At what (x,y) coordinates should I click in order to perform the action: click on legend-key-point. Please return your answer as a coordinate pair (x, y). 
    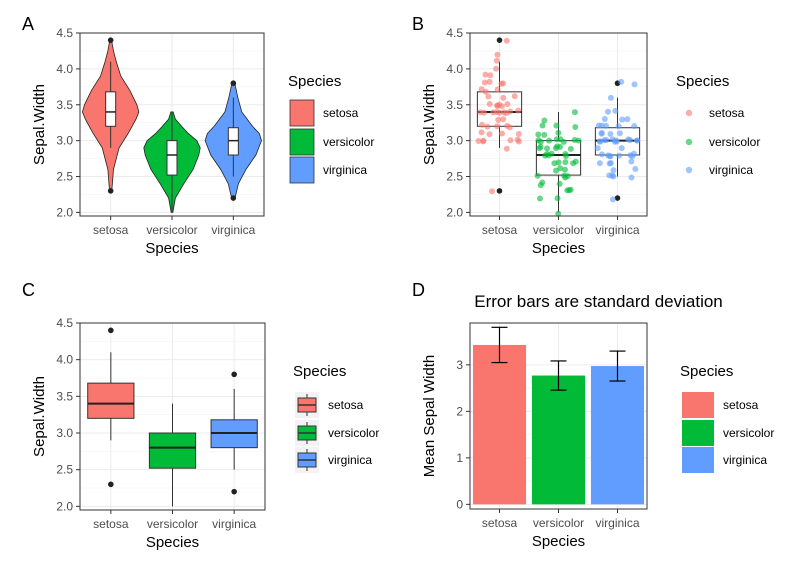
    Looking at the image, I should click on (689, 113).